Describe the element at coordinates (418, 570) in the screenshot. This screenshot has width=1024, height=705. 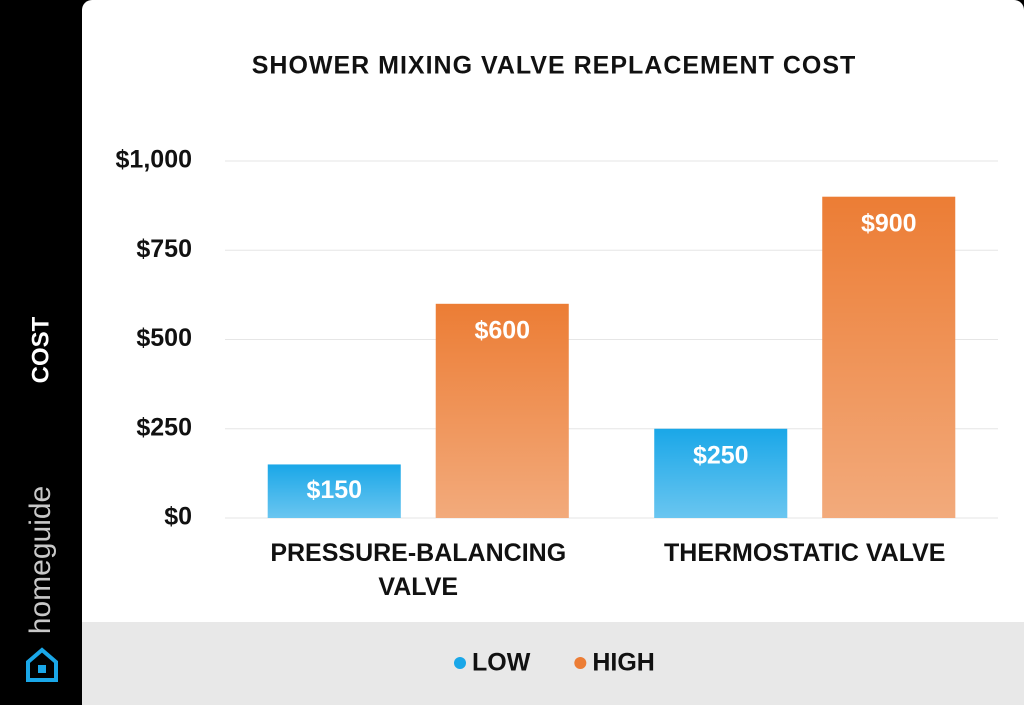
I see `x-tick-label: PRESSURE-BALANCING VALVE` at that location.